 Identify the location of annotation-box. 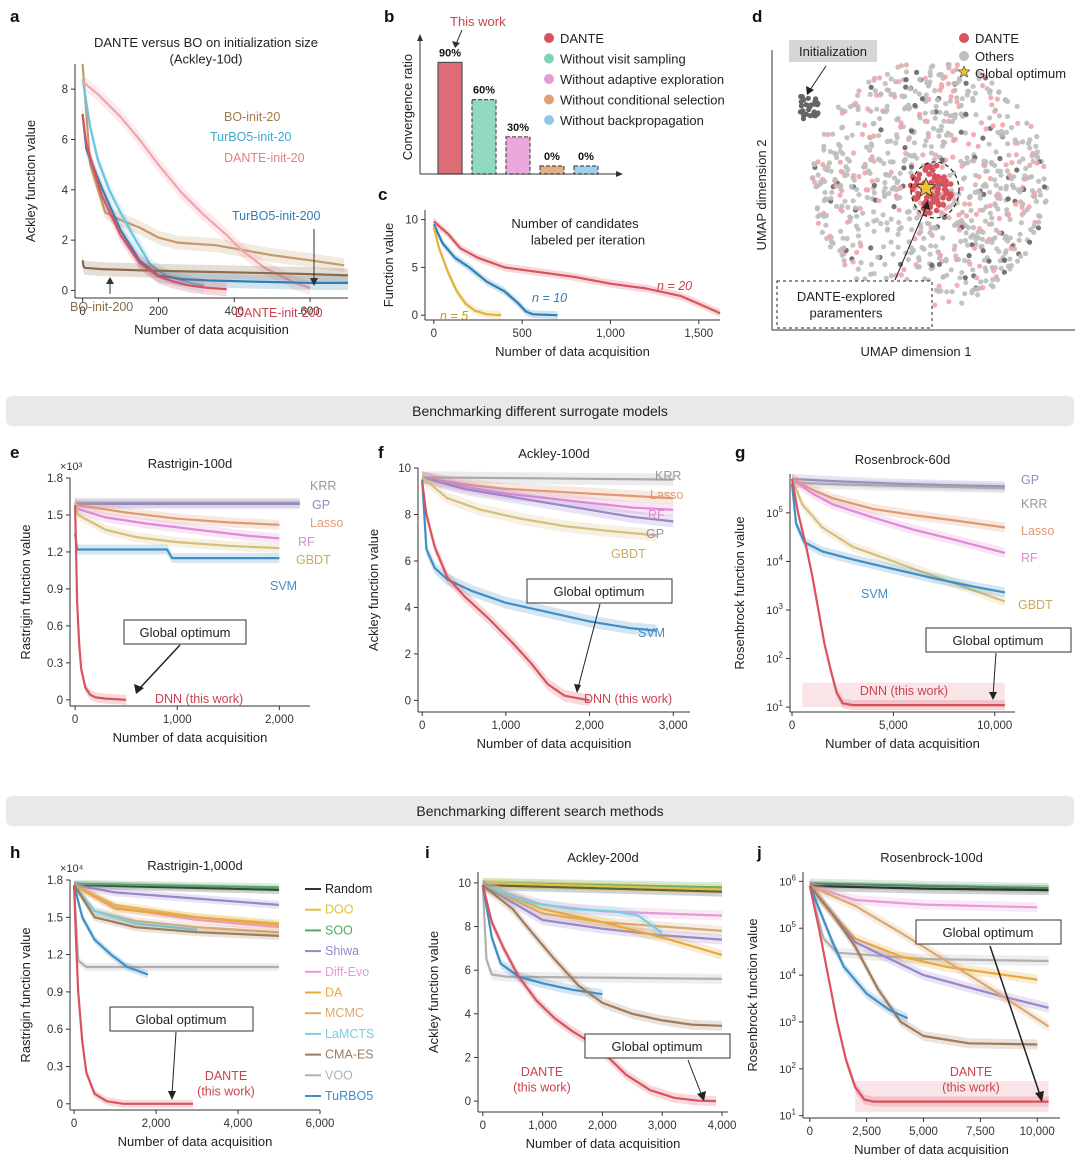
(657, 1046).